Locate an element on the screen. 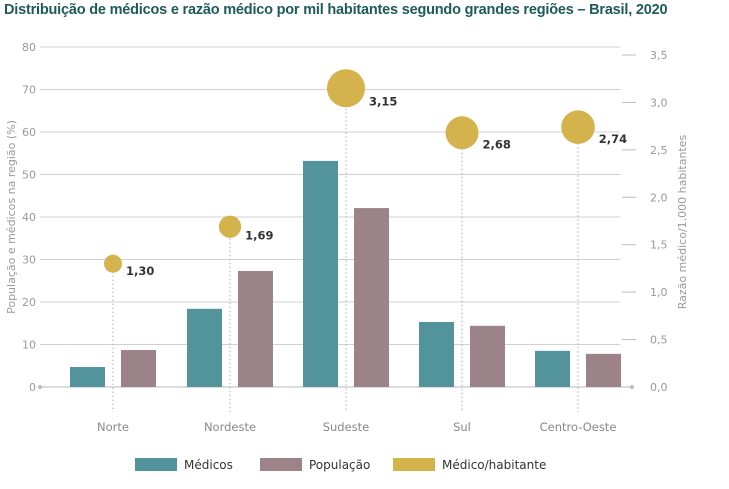 The width and height of the screenshot is (729, 489). x-tick-label: Sudeste is located at coordinates (346, 427).